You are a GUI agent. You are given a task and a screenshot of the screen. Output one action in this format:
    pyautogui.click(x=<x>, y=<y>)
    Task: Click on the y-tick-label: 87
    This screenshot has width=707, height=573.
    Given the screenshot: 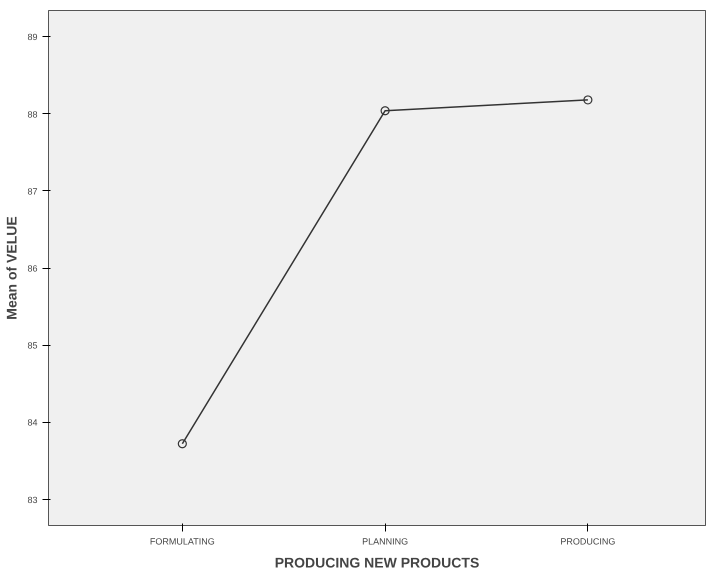 What is the action you would take?
    pyautogui.click(x=32, y=191)
    